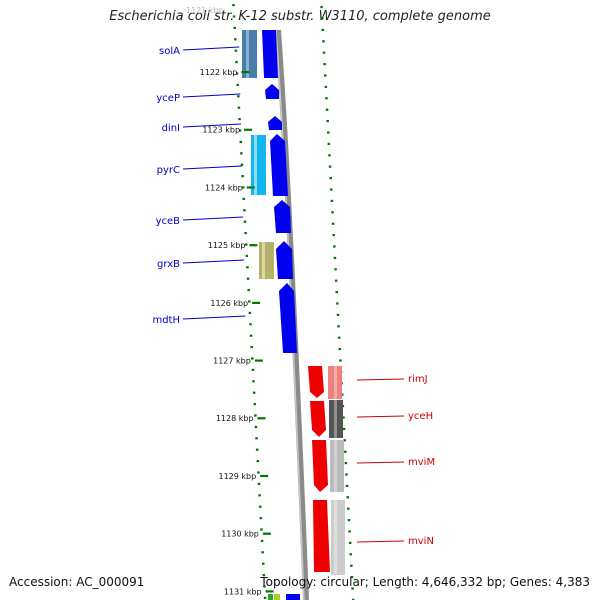  Describe the element at coordinates (168, 98) in the screenshot. I see `gene-label-yceP: yceP` at that location.